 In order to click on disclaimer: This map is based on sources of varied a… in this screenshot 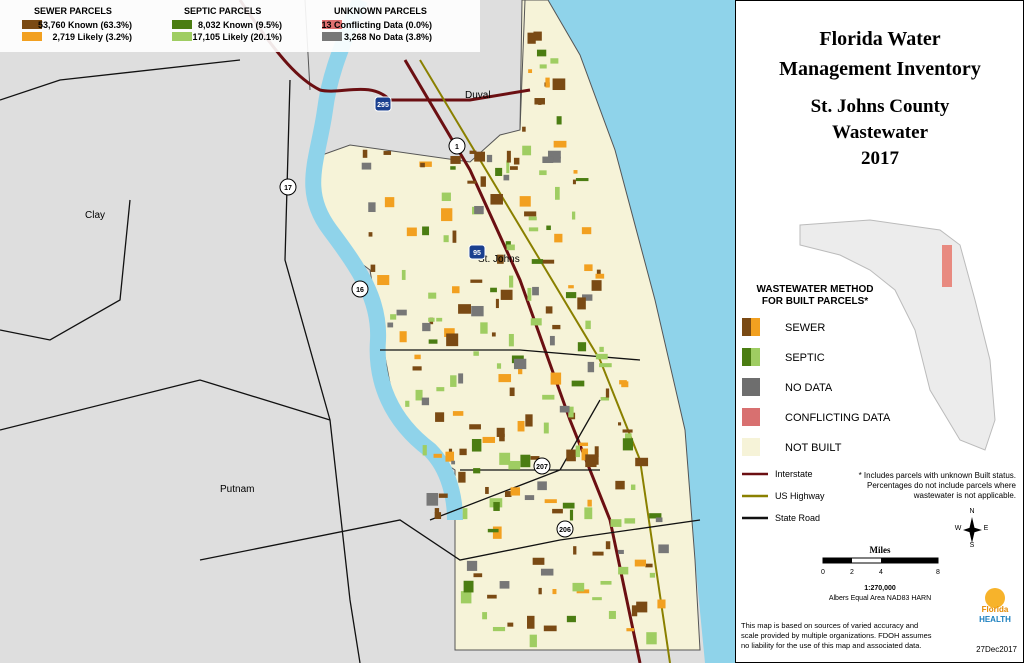, I will do `click(829, 625)`.